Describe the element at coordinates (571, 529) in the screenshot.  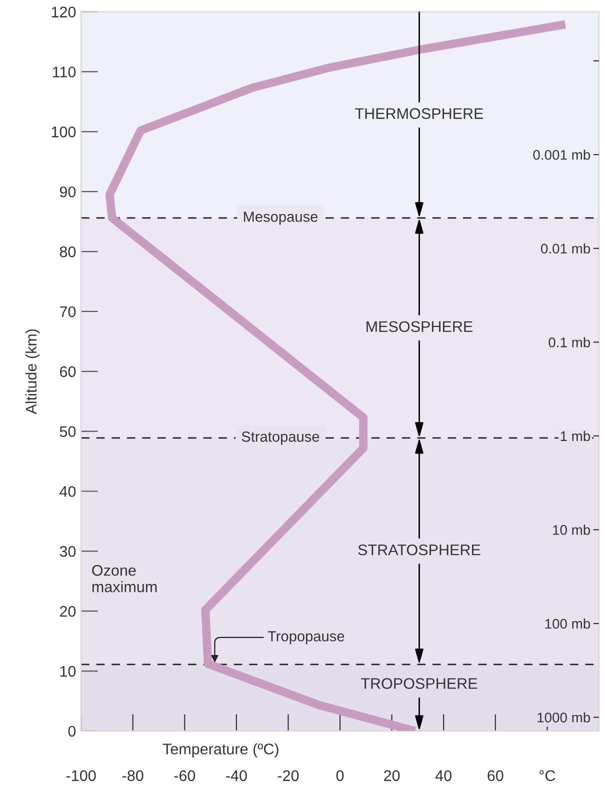
I see `y2-tick-label: 10 mb` at that location.